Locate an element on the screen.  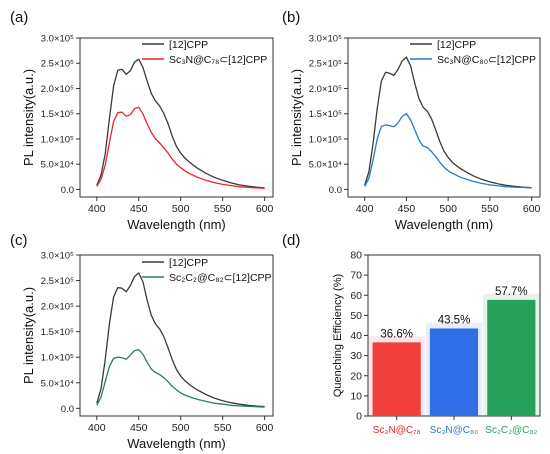
legend-label-2: Sc₂C₂@C₈₂⊂[12]CPP is located at coordinates (220, 278).